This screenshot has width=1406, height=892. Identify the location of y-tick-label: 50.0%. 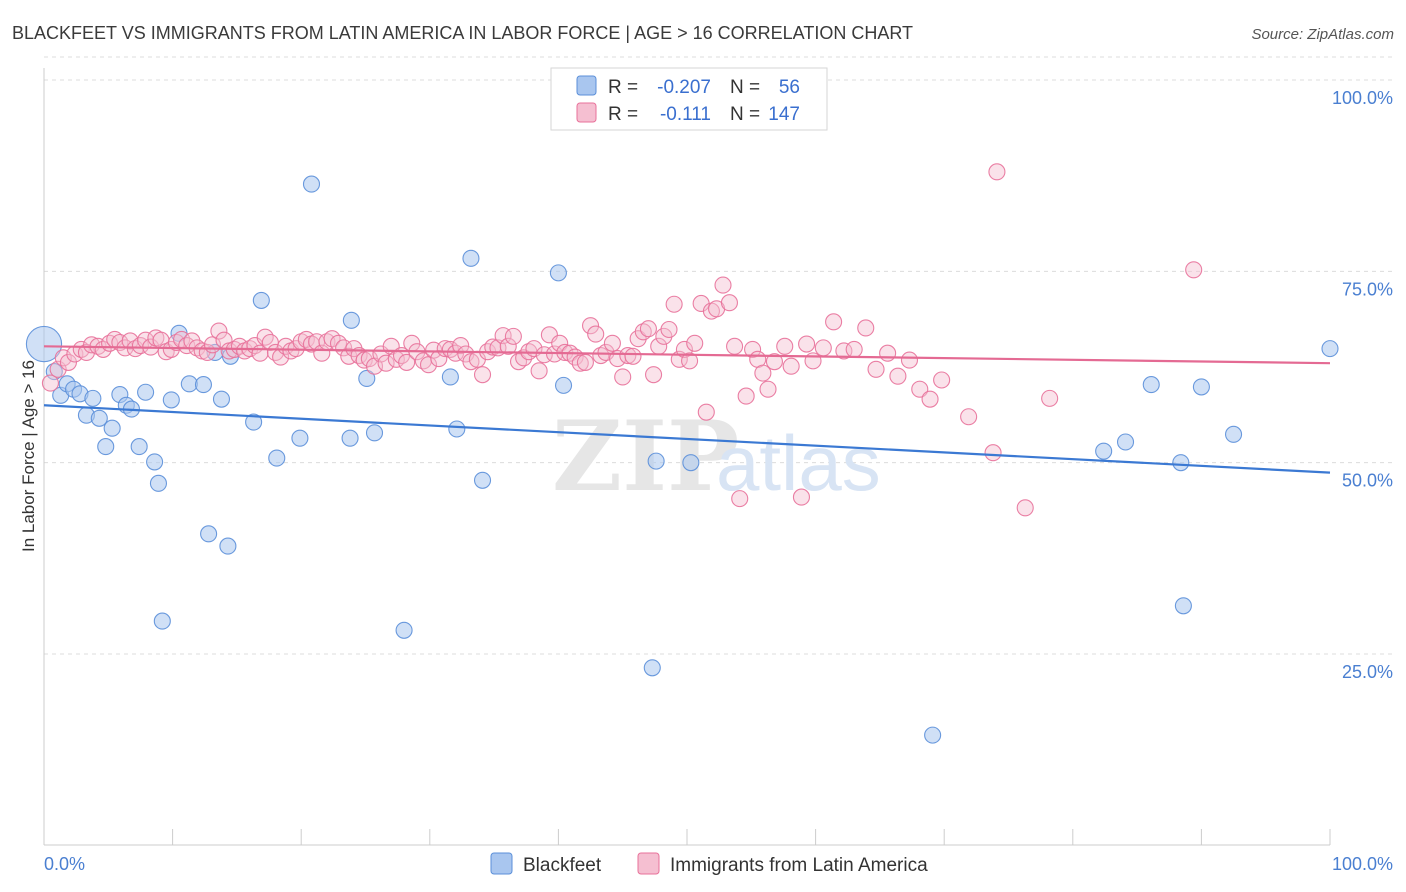
(1367, 481).